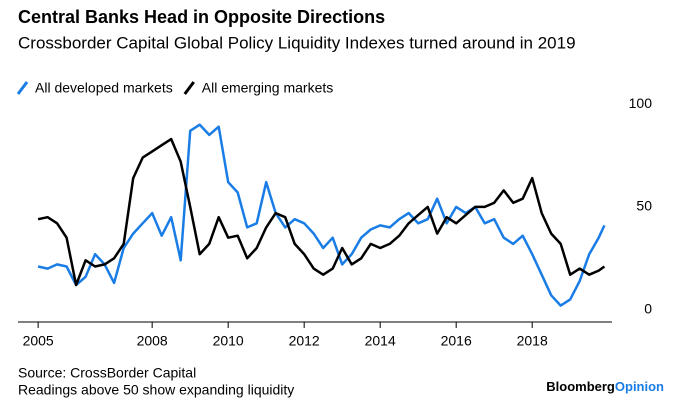 The height and width of the screenshot is (404, 680). I want to click on brand-name: Bloomberg, so click(580, 386).